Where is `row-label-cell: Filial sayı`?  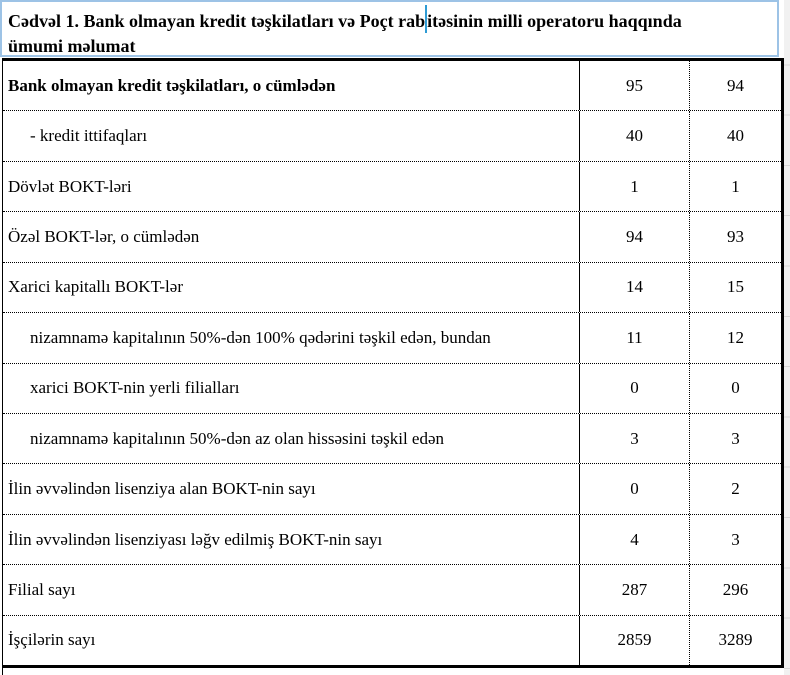 row-label-cell: Filial sayı is located at coordinates (291, 589).